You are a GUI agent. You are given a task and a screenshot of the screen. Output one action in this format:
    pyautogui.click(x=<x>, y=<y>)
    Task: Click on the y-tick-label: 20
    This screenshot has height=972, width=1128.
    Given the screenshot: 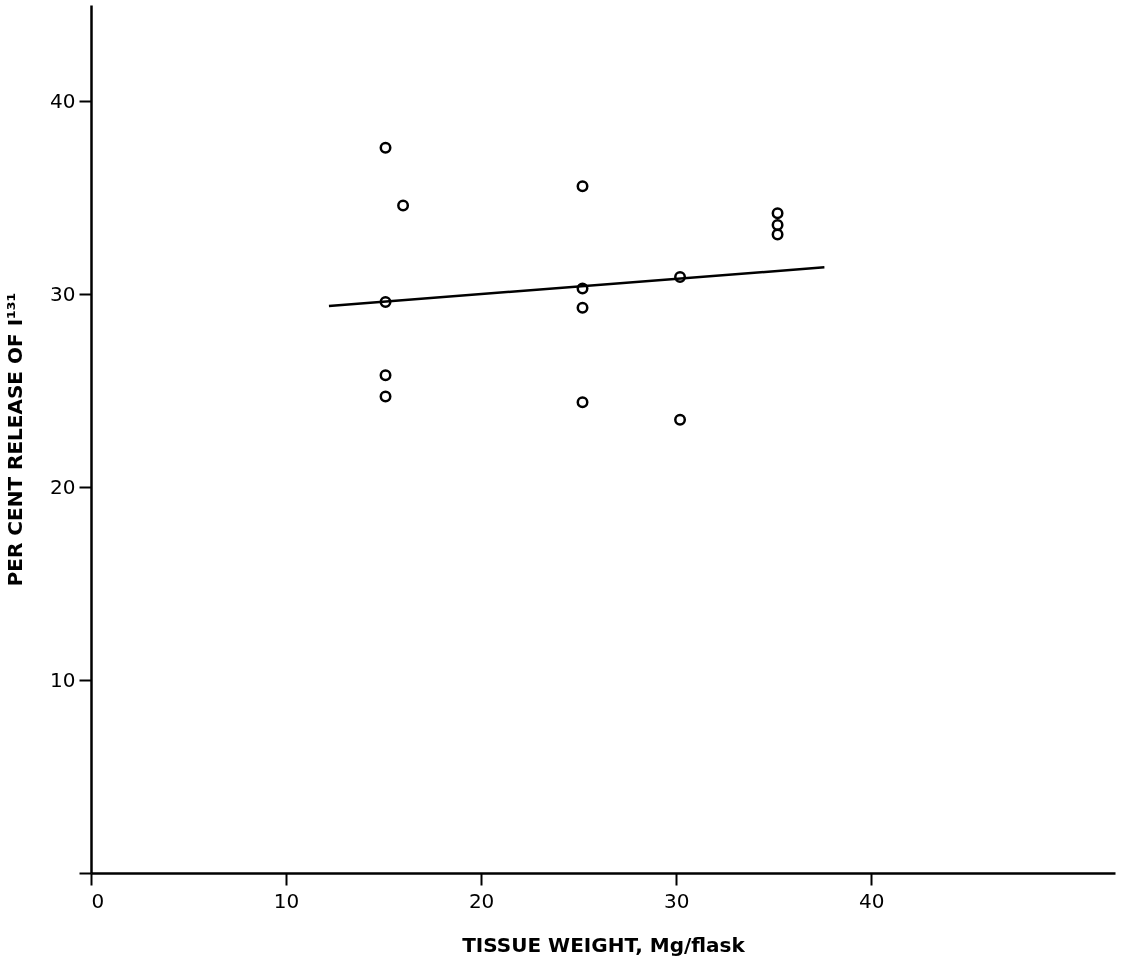 What is the action you would take?
    pyautogui.click(x=63, y=486)
    